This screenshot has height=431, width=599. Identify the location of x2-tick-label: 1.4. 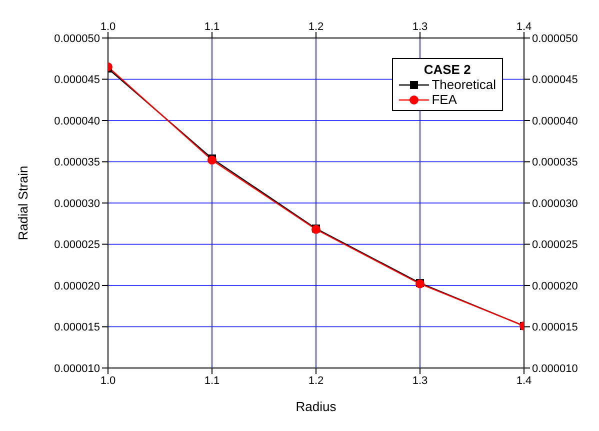
(524, 380).